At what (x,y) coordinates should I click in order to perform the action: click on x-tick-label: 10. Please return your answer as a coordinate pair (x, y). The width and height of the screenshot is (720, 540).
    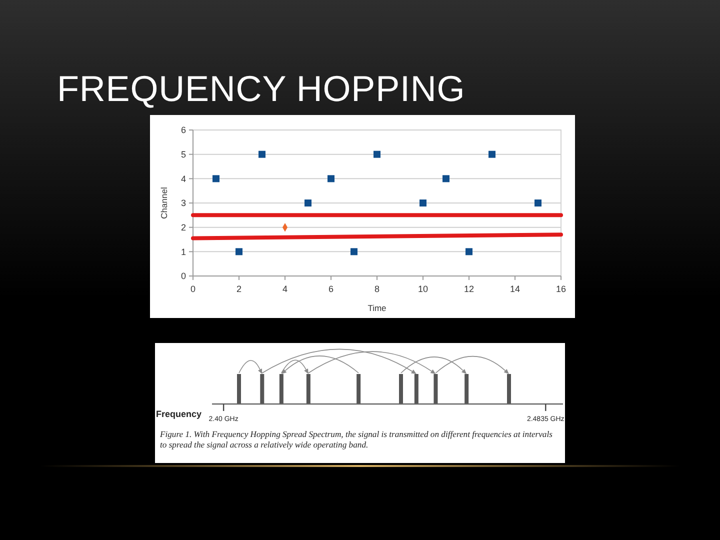
    Looking at the image, I should click on (423, 289).